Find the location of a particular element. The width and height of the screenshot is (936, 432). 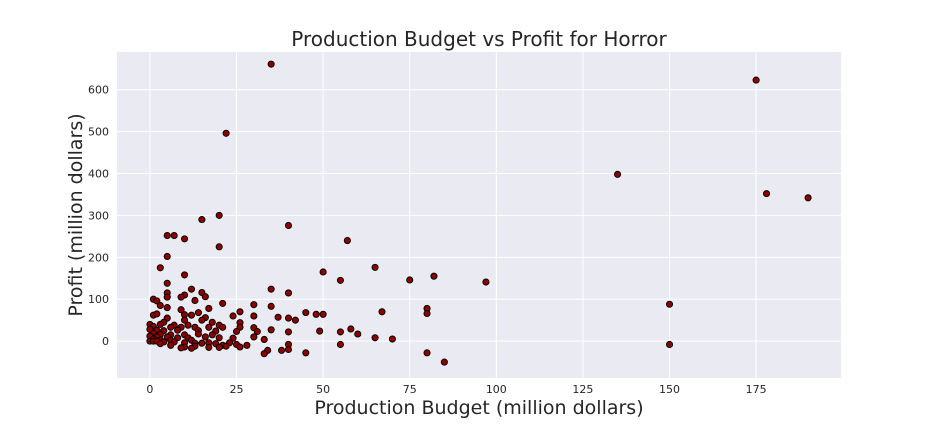

x-tick-label: 125 is located at coordinates (582, 389).